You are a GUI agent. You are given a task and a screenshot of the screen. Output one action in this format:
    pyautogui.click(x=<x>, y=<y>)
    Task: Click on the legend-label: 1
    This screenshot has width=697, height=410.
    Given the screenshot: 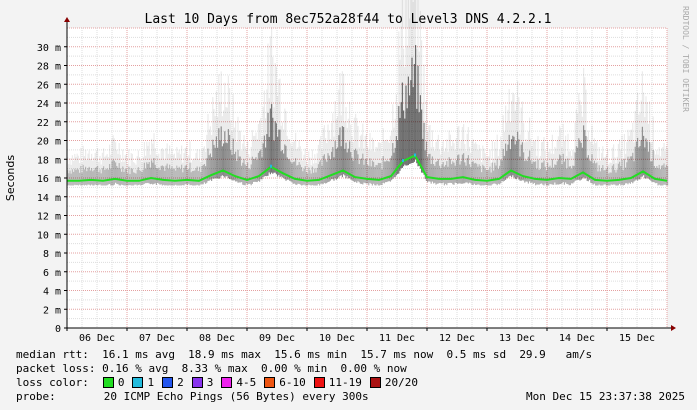 What is the action you would take?
    pyautogui.click(x=151, y=382)
    